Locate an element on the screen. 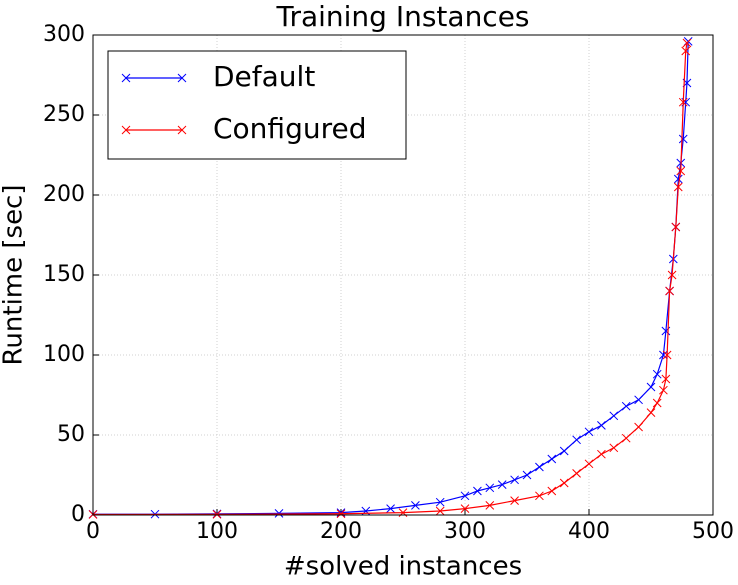  legend-entry: Configured is located at coordinates (243, 128).